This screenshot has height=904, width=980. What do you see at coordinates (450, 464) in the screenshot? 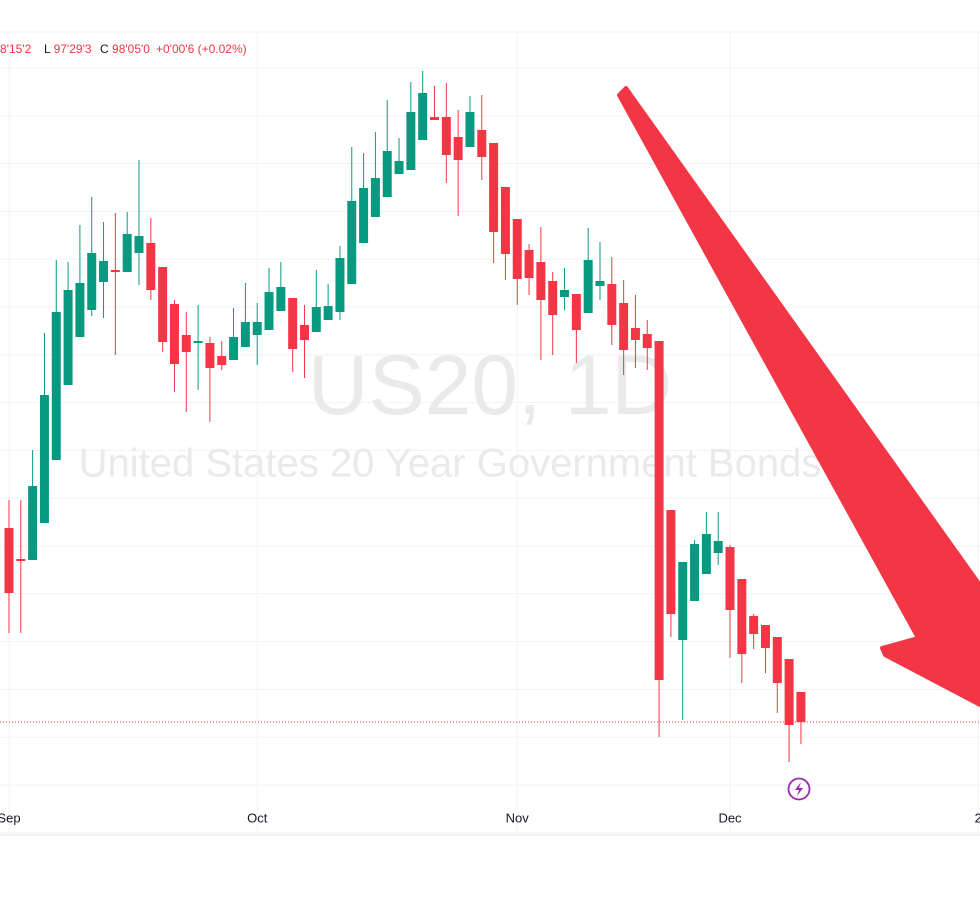
I see `watermark-name: United States 20 Year Government Bonds` at bounding box center [450, 464].